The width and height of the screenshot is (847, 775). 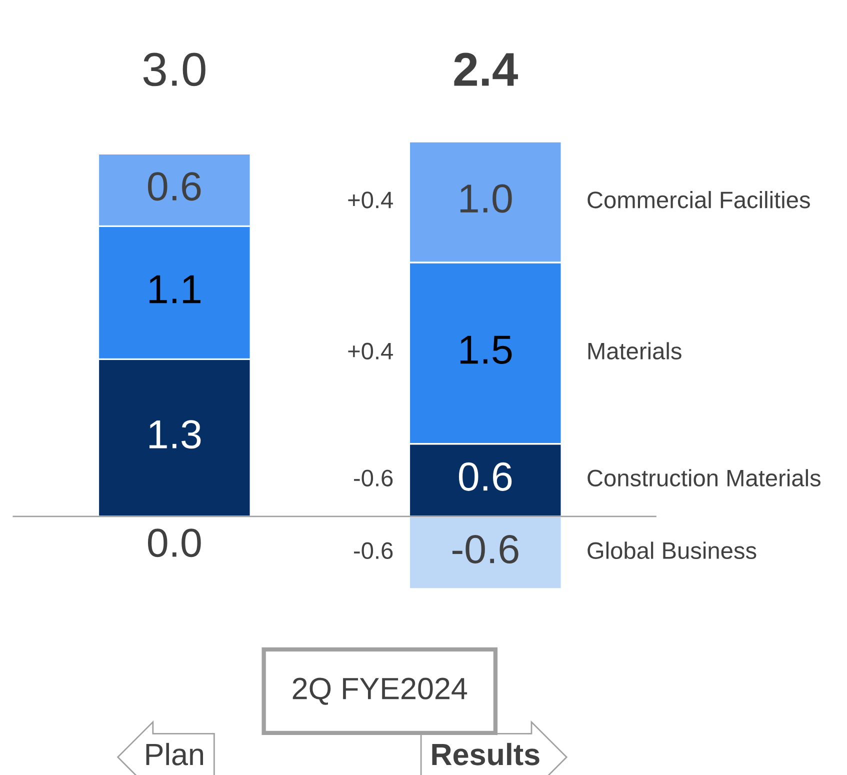 I want to click on series-label: Materials, so click(x=635, y=351).